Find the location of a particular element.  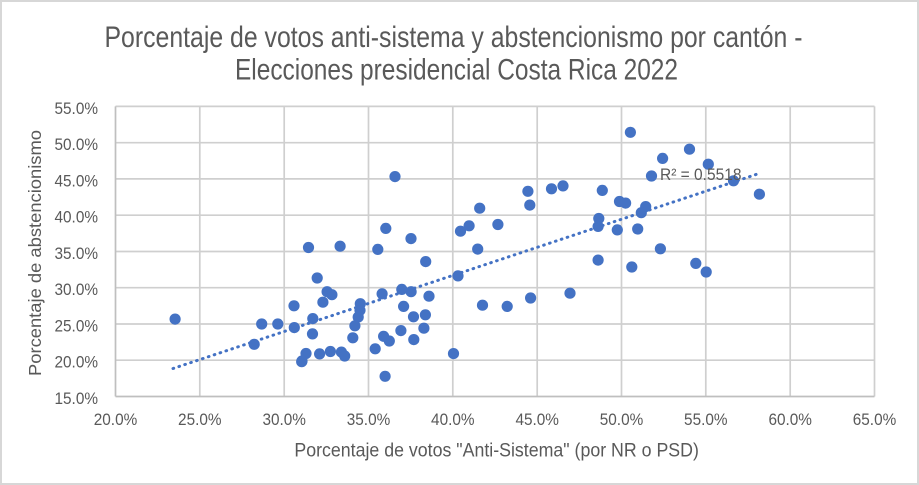

svg-text: R² = 0.5518 is located at coordinates (701, 175).